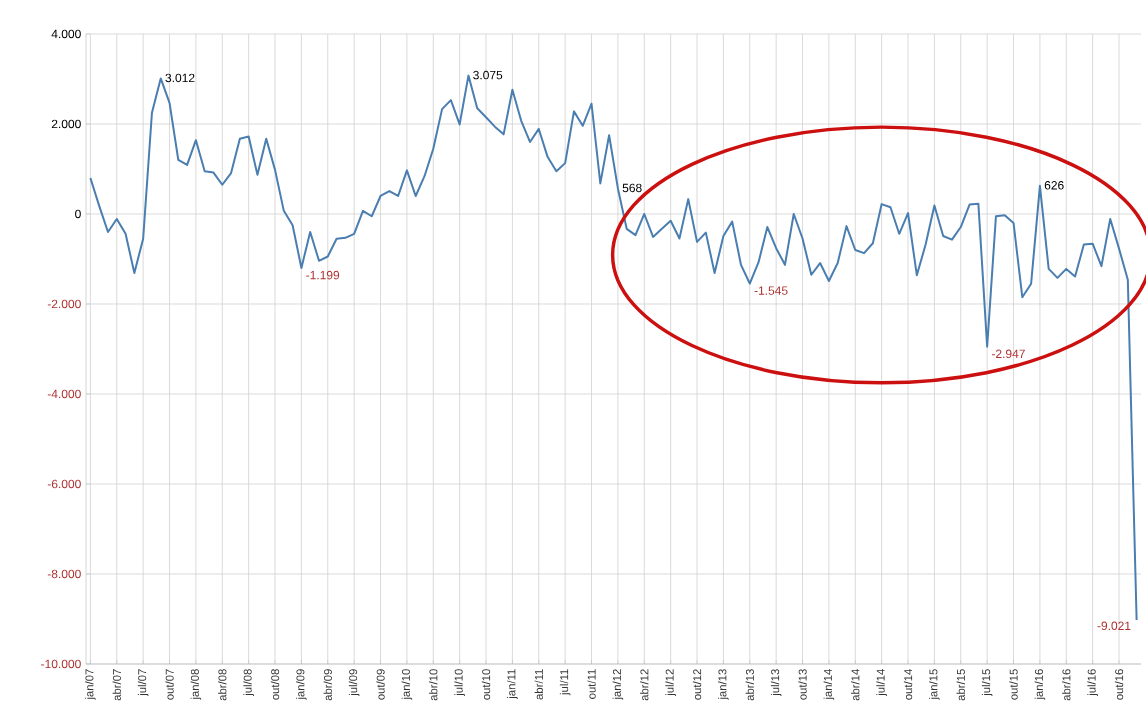 This screenshot has height=716, width=1146. Describe the element at coordinates (66, 124) in the screenshot. I see `y-tick-label: 2.000` at that location.